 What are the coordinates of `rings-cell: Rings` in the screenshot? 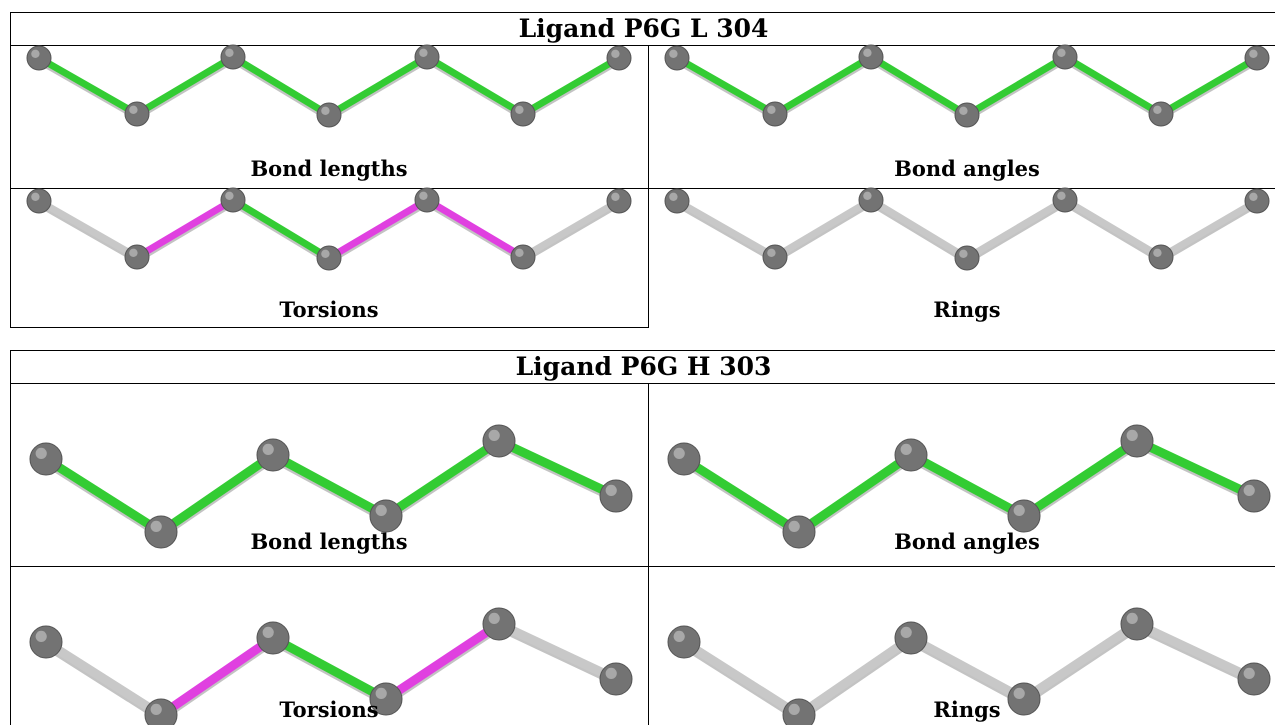 It's located at (962, 646).